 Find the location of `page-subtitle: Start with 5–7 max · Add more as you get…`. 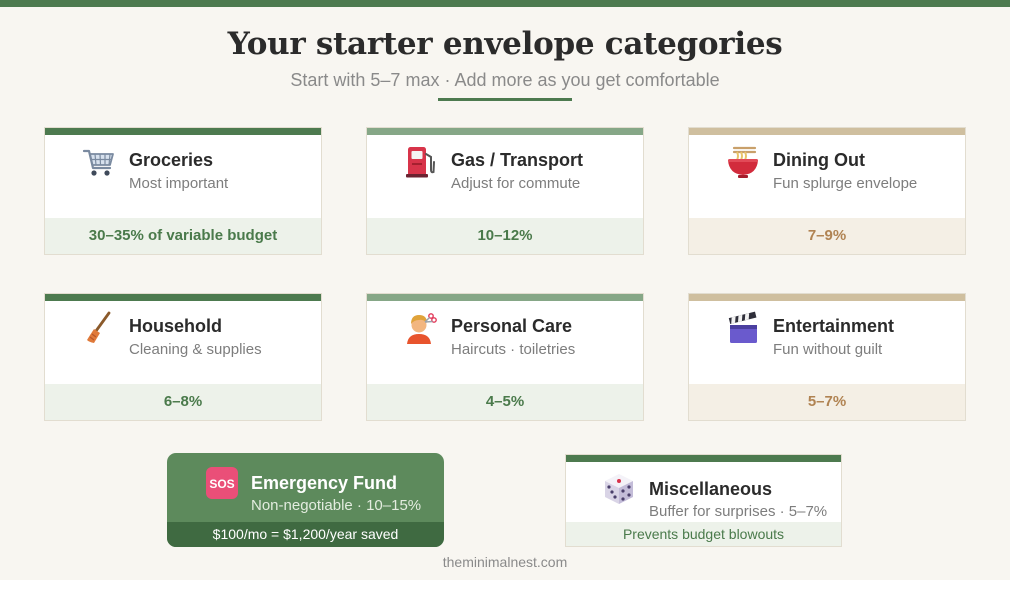

page-subtitle: Start with 5–7 max · Add more as you get… is located at coordinates (505, 80).